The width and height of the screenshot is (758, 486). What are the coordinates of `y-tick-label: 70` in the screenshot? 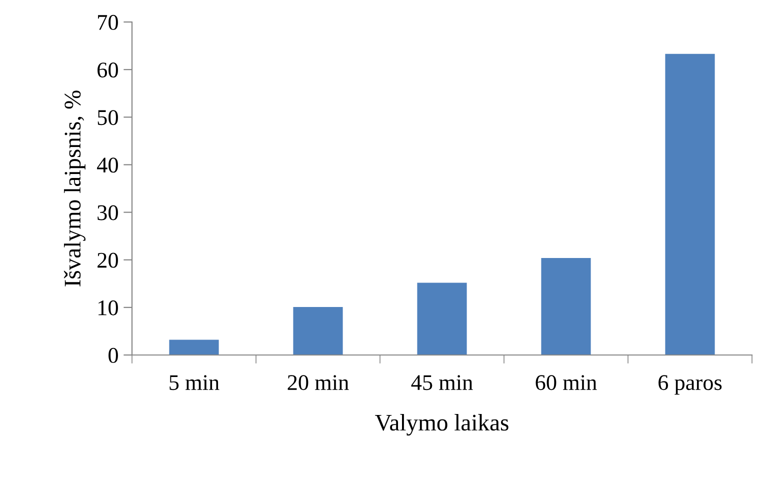 It's located at (108, 22).